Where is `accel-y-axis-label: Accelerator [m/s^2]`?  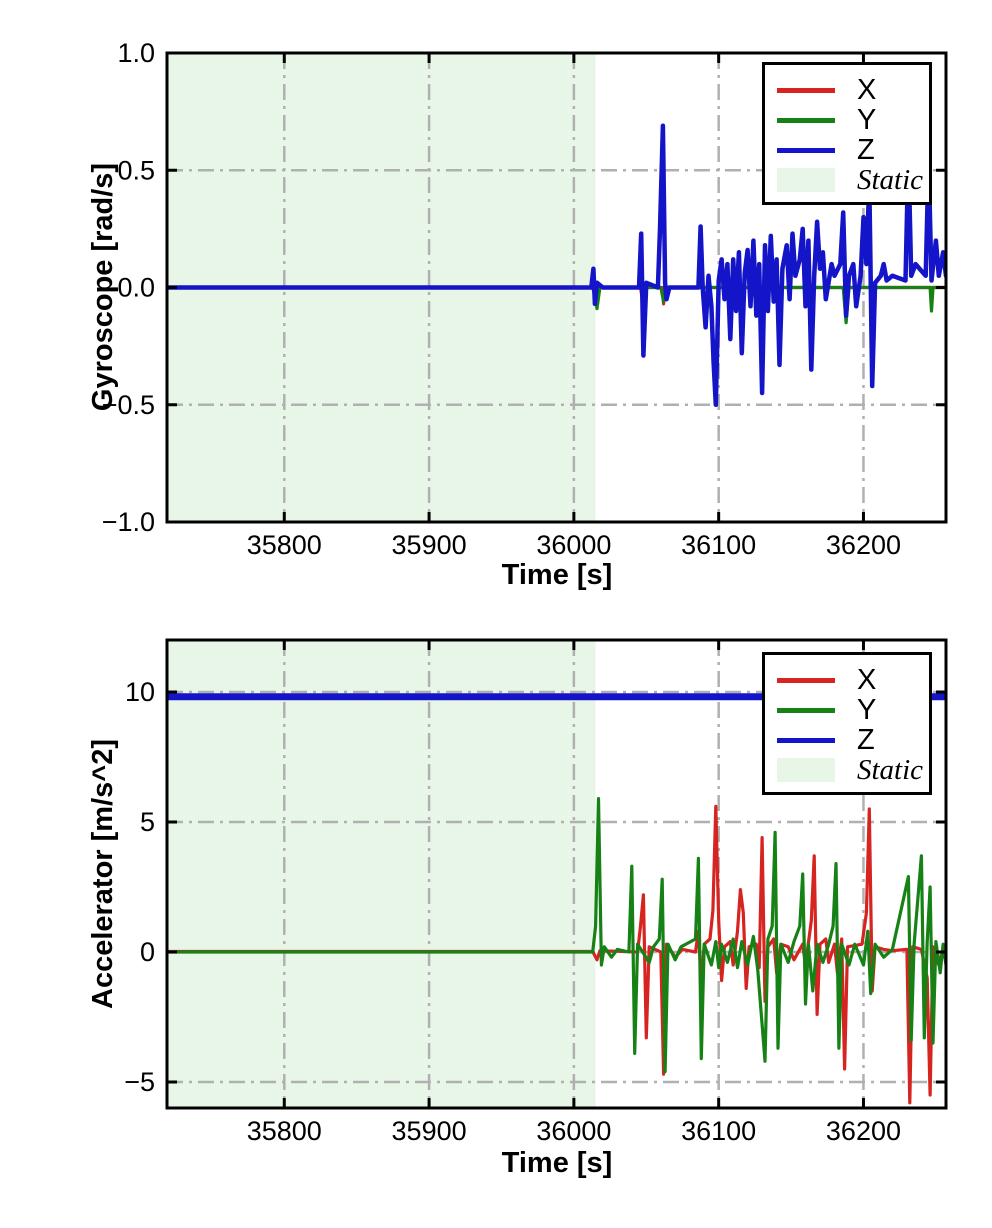 accel-y-axis-label: Accelerator [m/s^2] is located at coordinates (103, 874).